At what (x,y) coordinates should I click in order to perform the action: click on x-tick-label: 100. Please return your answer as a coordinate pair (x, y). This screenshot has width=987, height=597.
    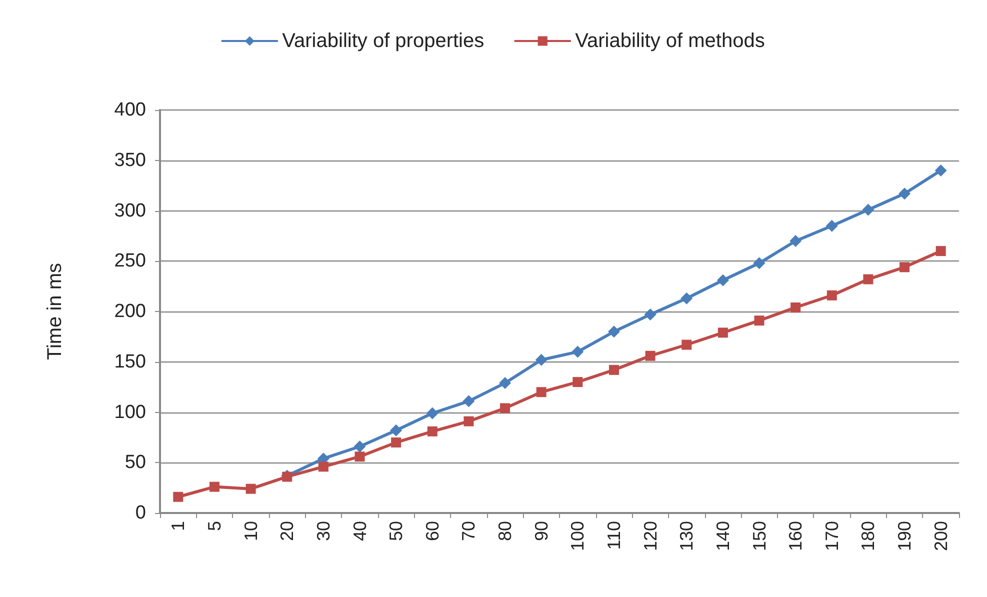
    Looking at the image, I should click on (578, 536).